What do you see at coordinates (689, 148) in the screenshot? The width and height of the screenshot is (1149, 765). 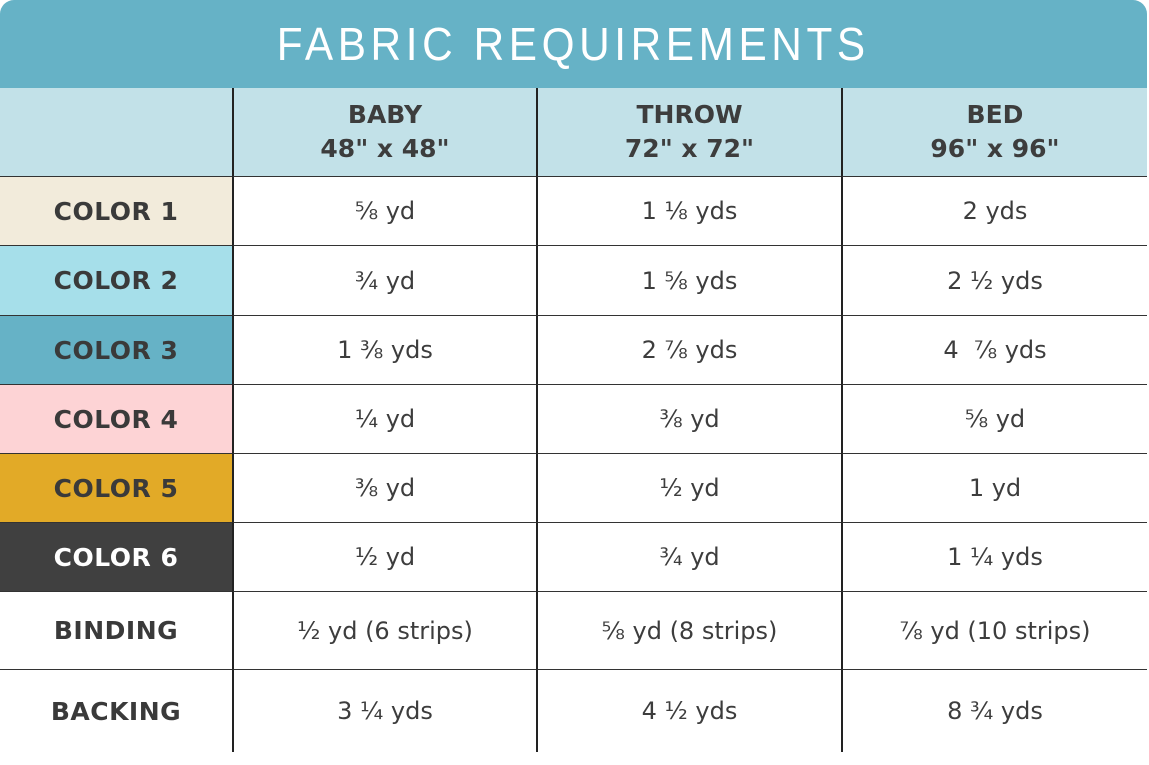 I see `column-size: 72" x 72"` at bounding box center [689, 148].